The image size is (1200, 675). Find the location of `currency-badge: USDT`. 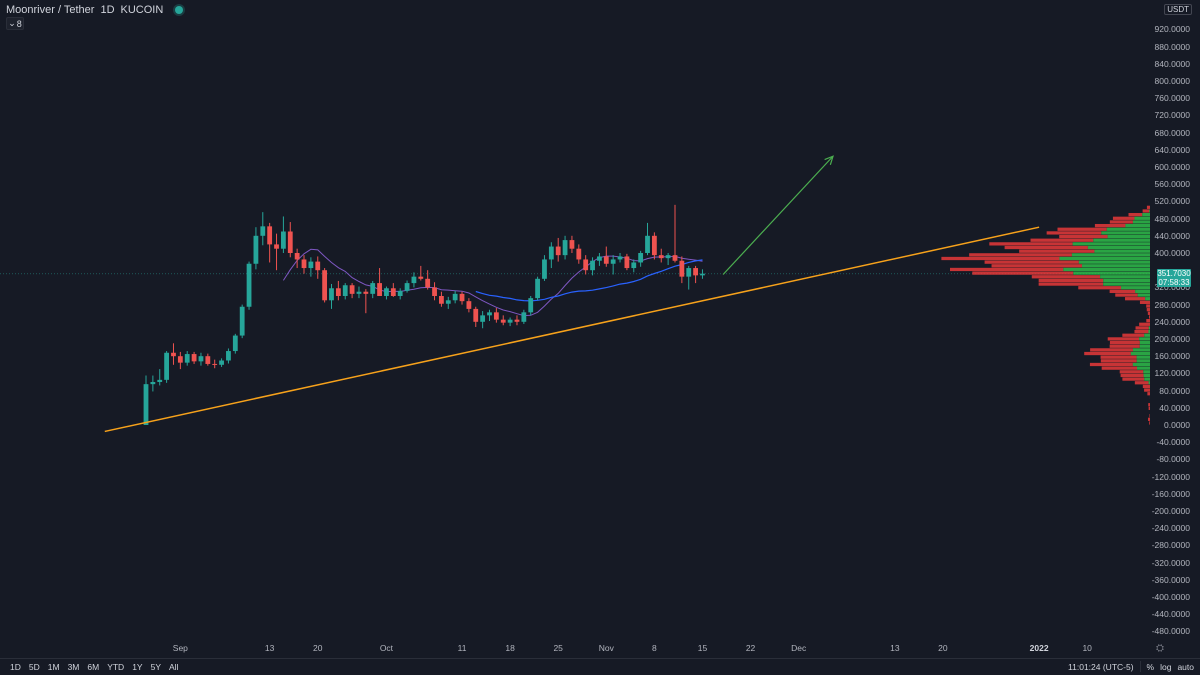

currency-badge: USDT is located at coordinates (1178, 9).